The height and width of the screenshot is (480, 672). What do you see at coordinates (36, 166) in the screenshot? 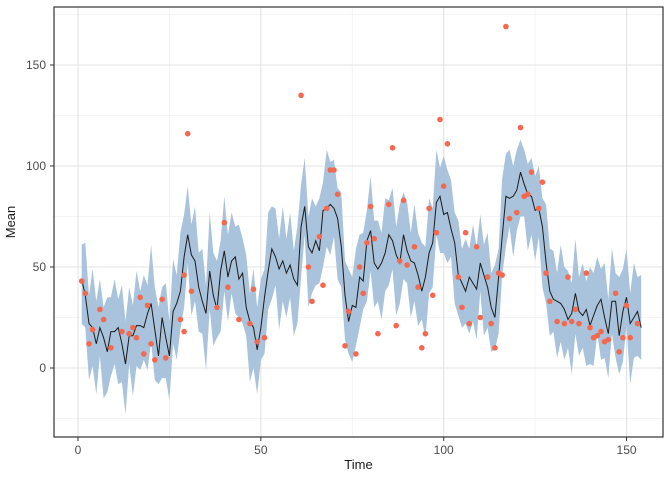
I see `y-tick-label: 100` at bounding box center [36, 166].